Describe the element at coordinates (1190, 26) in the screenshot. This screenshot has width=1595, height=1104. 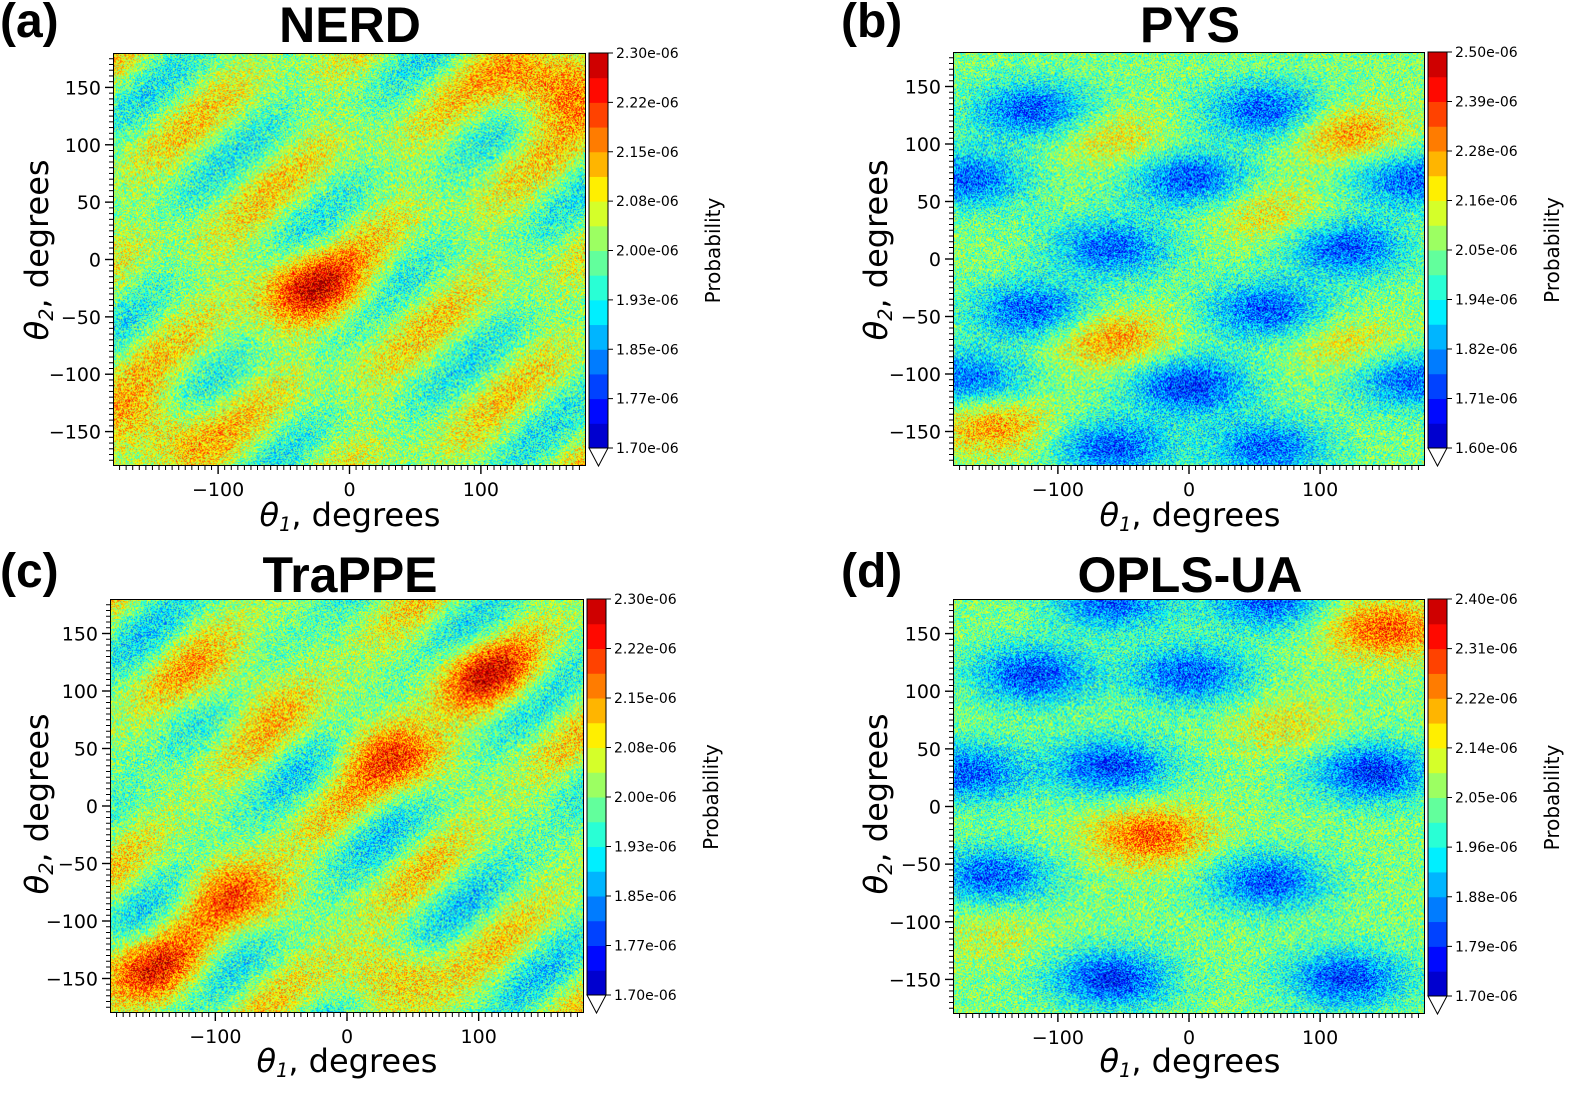
I see `chart-title: PYS` at that location.